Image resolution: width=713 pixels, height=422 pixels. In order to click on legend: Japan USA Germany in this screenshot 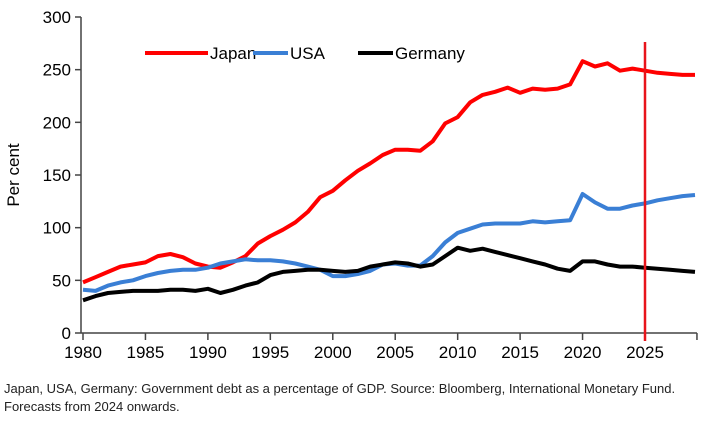, I will do `click(305, 53)`.